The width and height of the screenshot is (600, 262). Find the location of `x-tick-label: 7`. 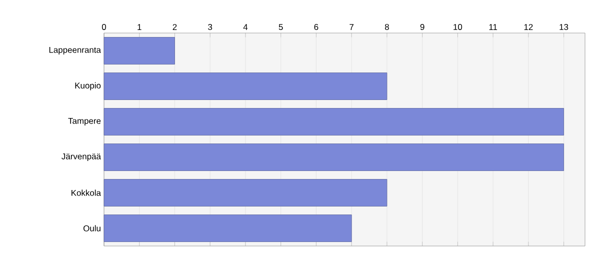

x-tick-label: 7 is located at coordinates (352, 27).